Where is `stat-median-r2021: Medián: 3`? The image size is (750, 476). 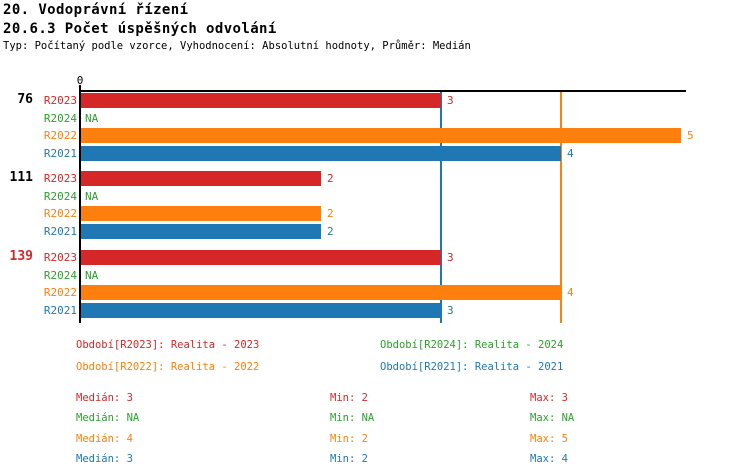 stat-median-r2021: Medián: 3 is located at coordinates (104, 459).